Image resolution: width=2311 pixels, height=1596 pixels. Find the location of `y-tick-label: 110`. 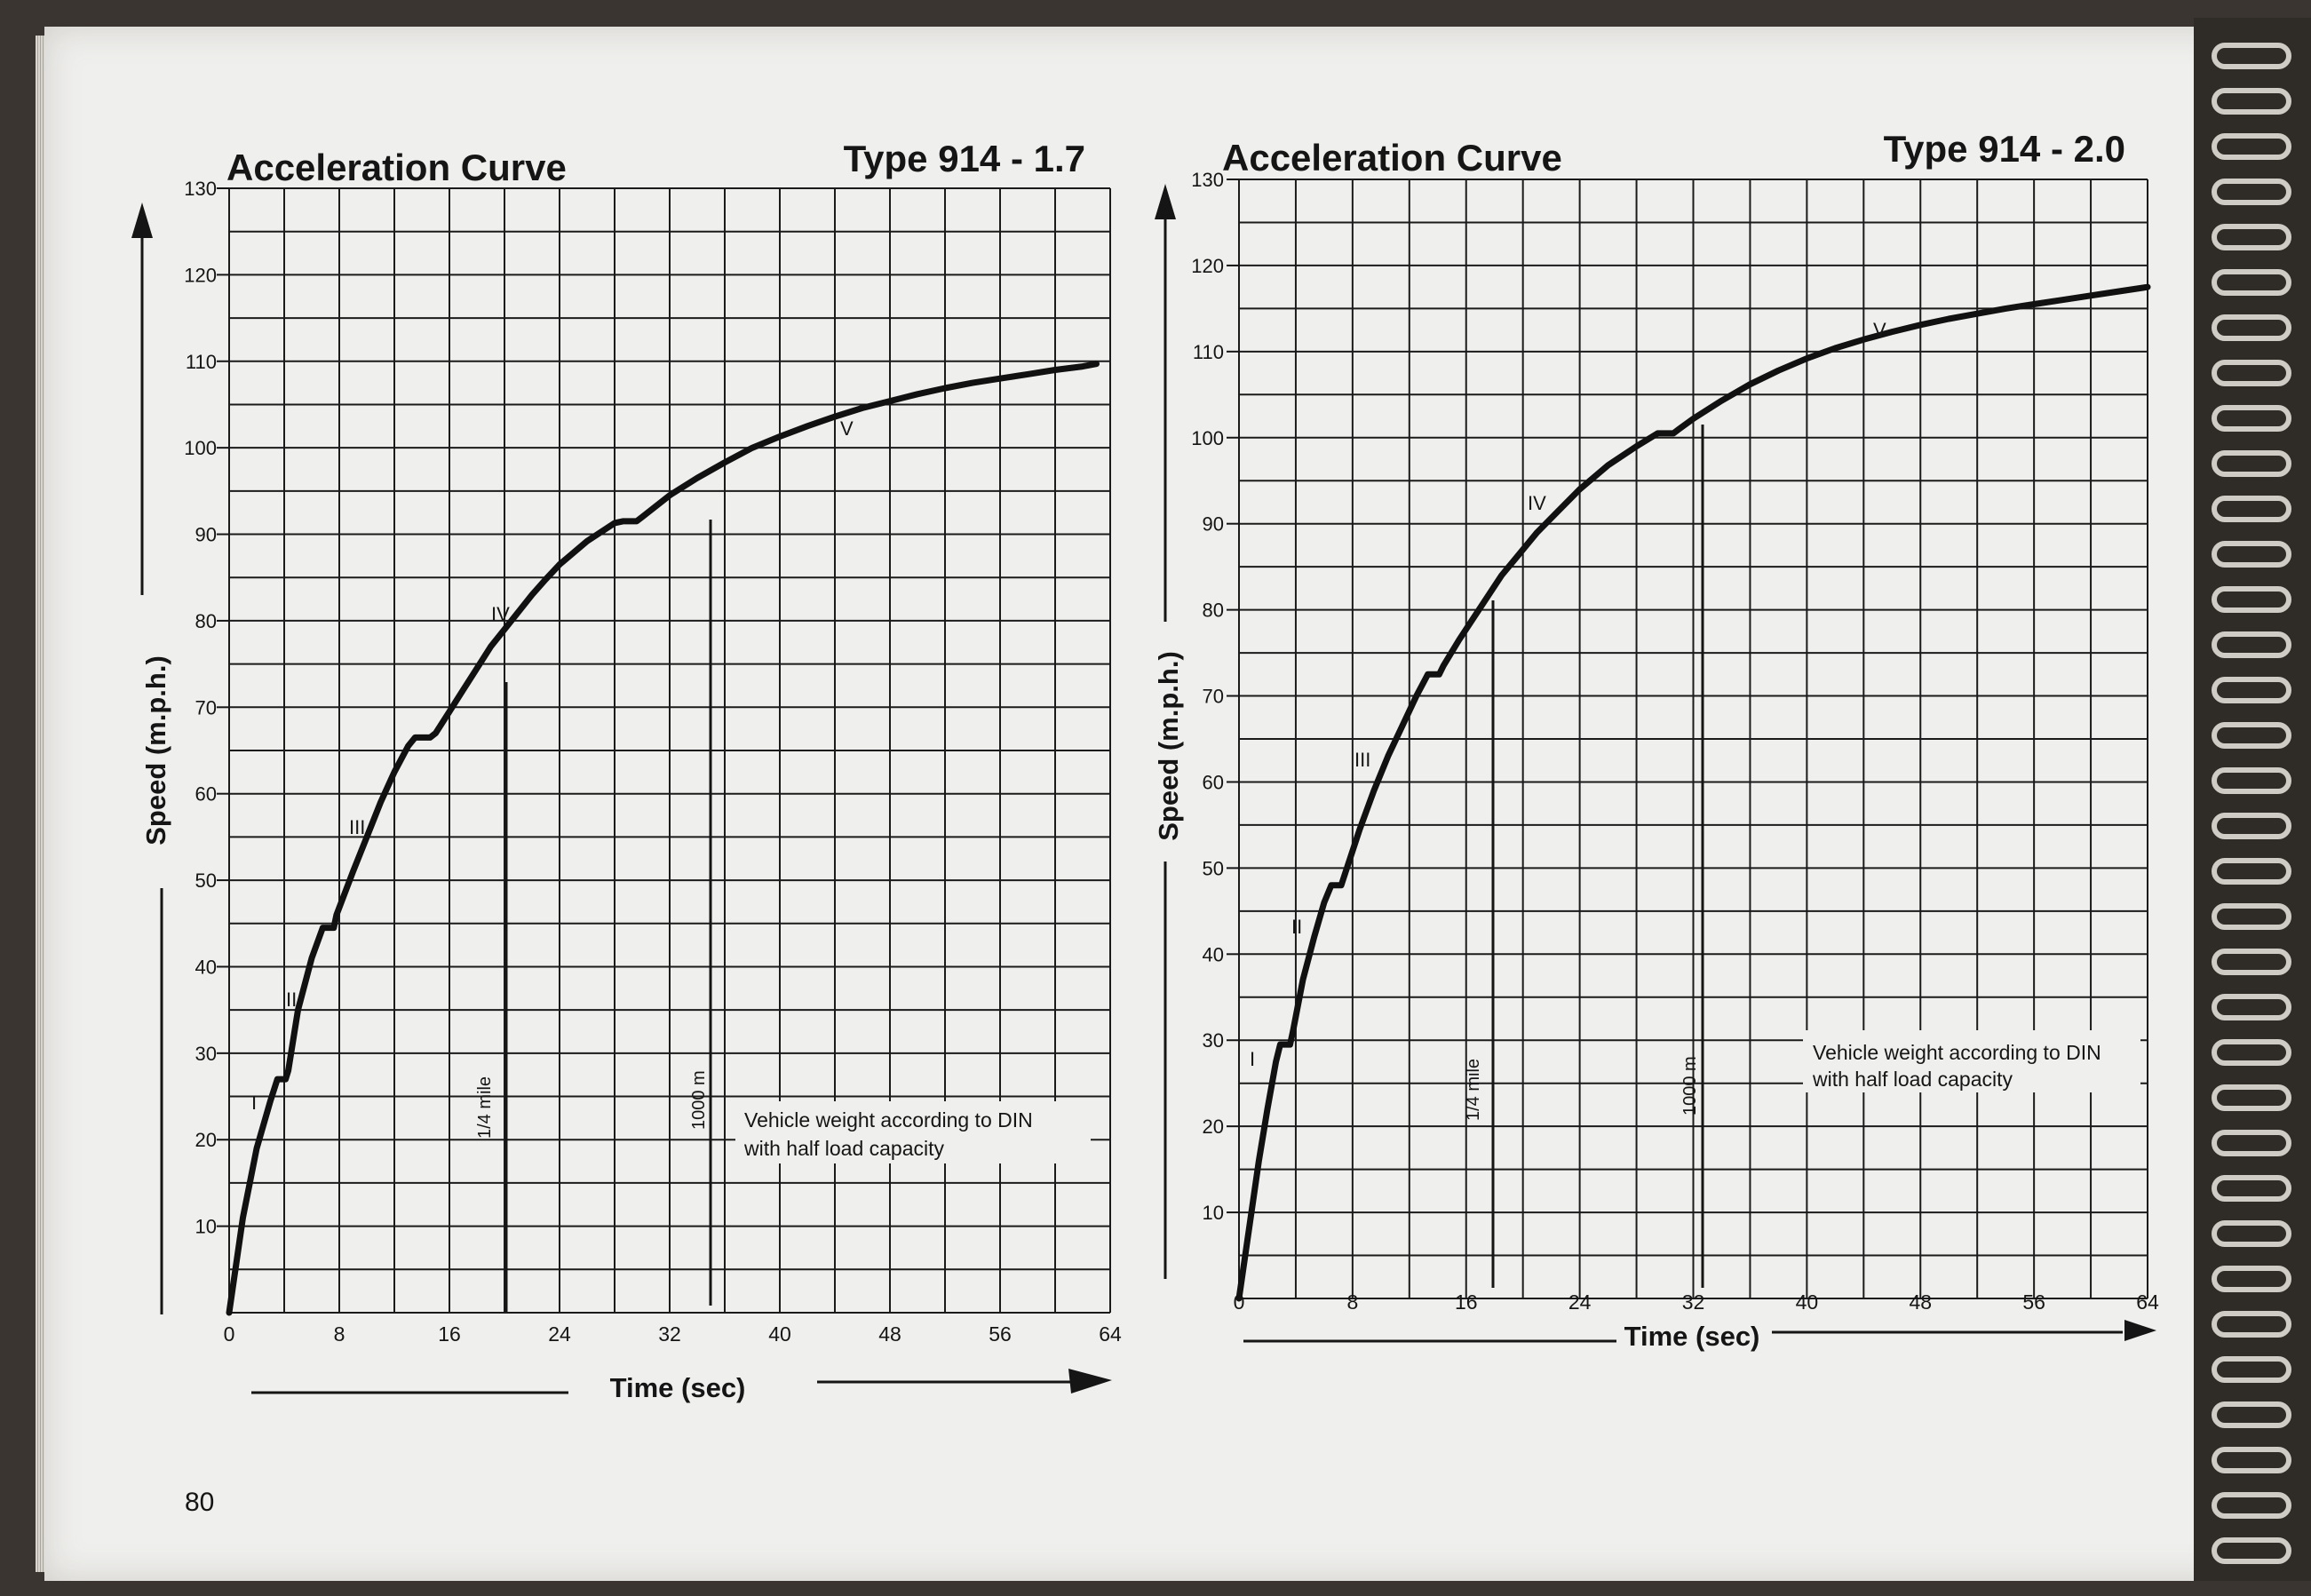

y-tick-label: 110 is located at coordinates (1209, 352).